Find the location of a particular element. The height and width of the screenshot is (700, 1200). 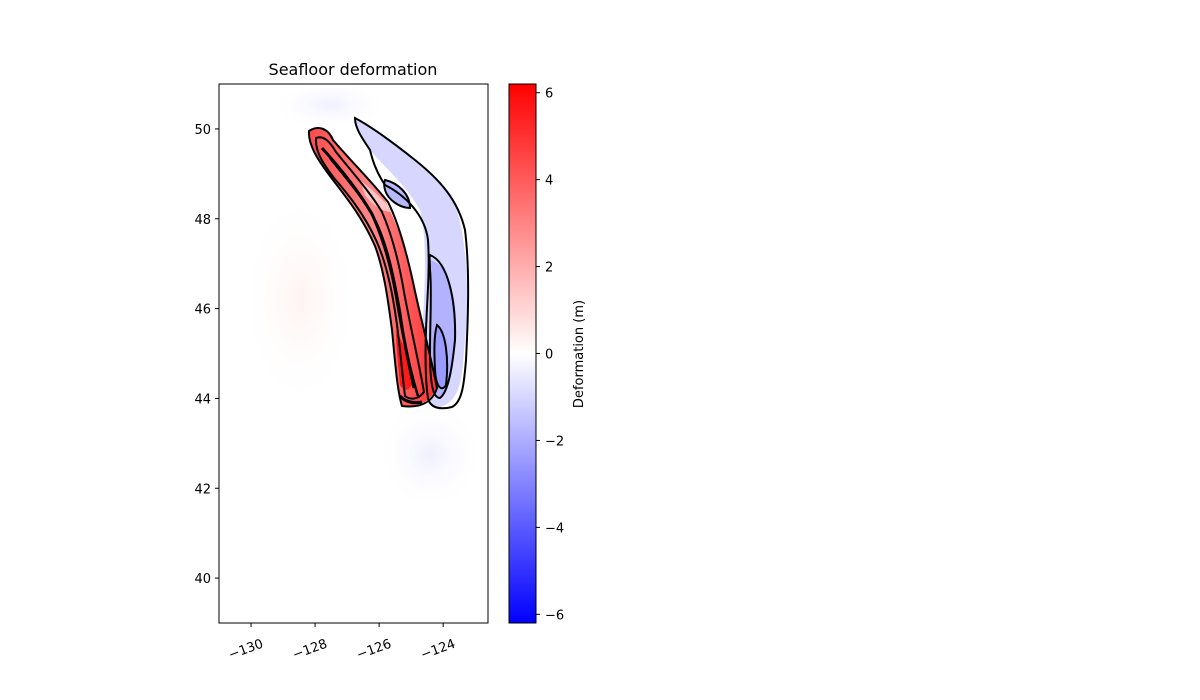

contour-inner-subsidence is located at coordinates (441, 356).